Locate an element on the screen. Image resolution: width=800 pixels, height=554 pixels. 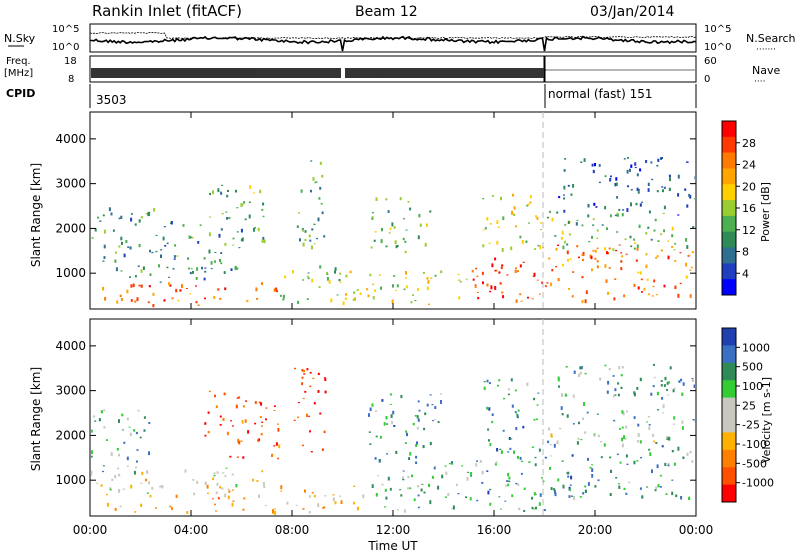
x-tick-label: 00:00 is located at coordinates (90, 530).